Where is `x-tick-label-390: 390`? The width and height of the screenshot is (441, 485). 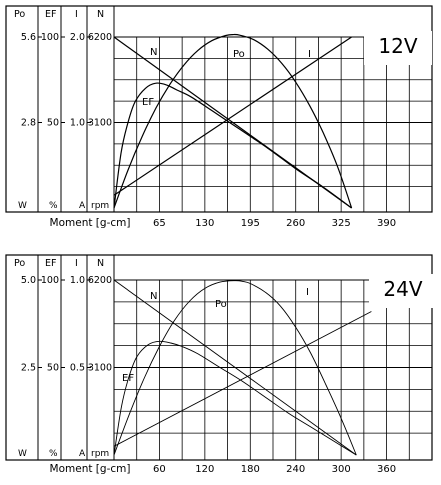
x-tick-label-390: 390 is located at coordinates (386, 223).